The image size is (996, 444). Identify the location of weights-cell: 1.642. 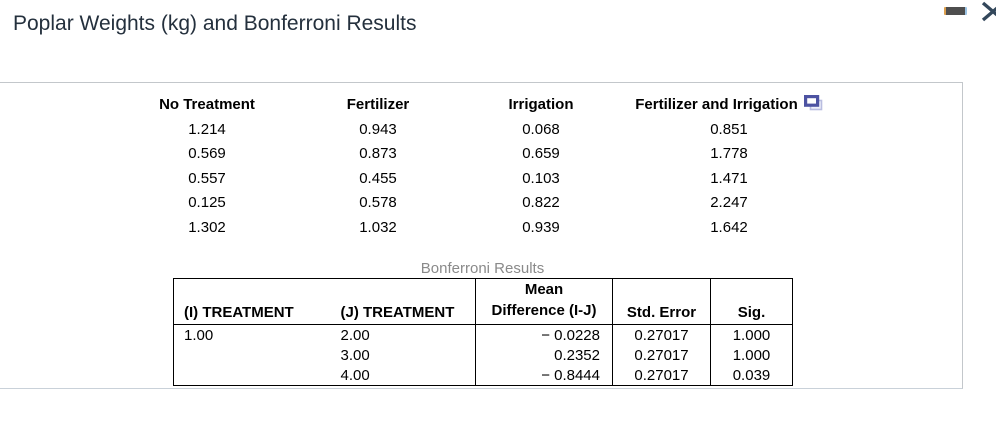
(729, 227).